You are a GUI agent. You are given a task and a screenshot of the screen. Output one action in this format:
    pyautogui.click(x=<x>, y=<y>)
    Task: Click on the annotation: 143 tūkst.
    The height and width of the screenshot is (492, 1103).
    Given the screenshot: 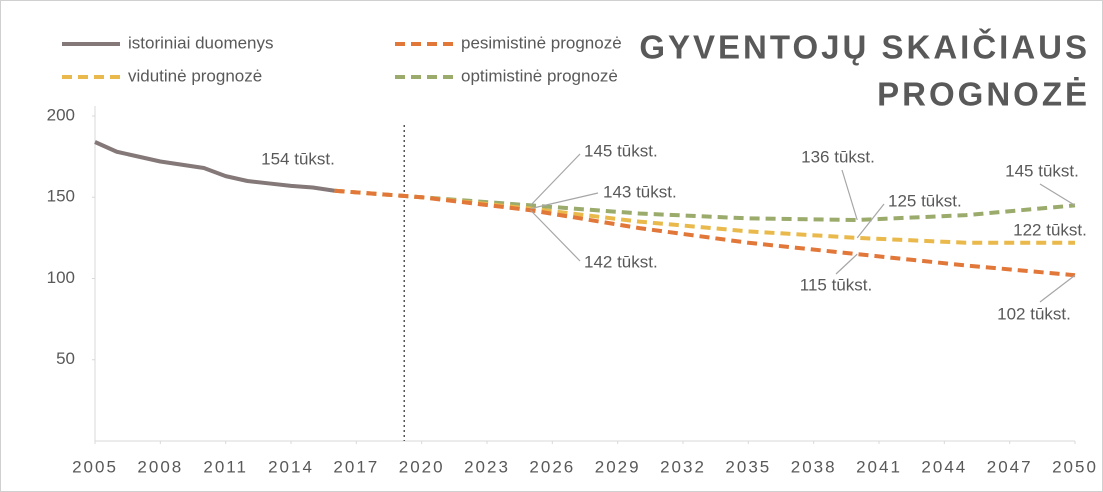 What is the action you would take?
    pyautogui.click(x=640, y=191)
    